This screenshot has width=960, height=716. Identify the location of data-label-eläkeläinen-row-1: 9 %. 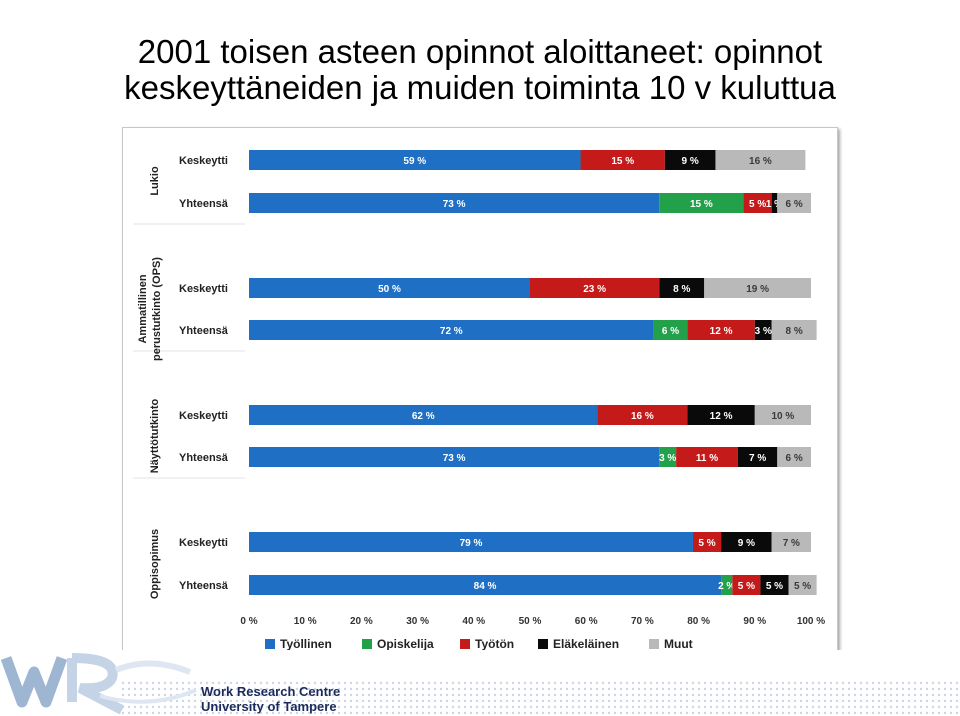
(690, 161).